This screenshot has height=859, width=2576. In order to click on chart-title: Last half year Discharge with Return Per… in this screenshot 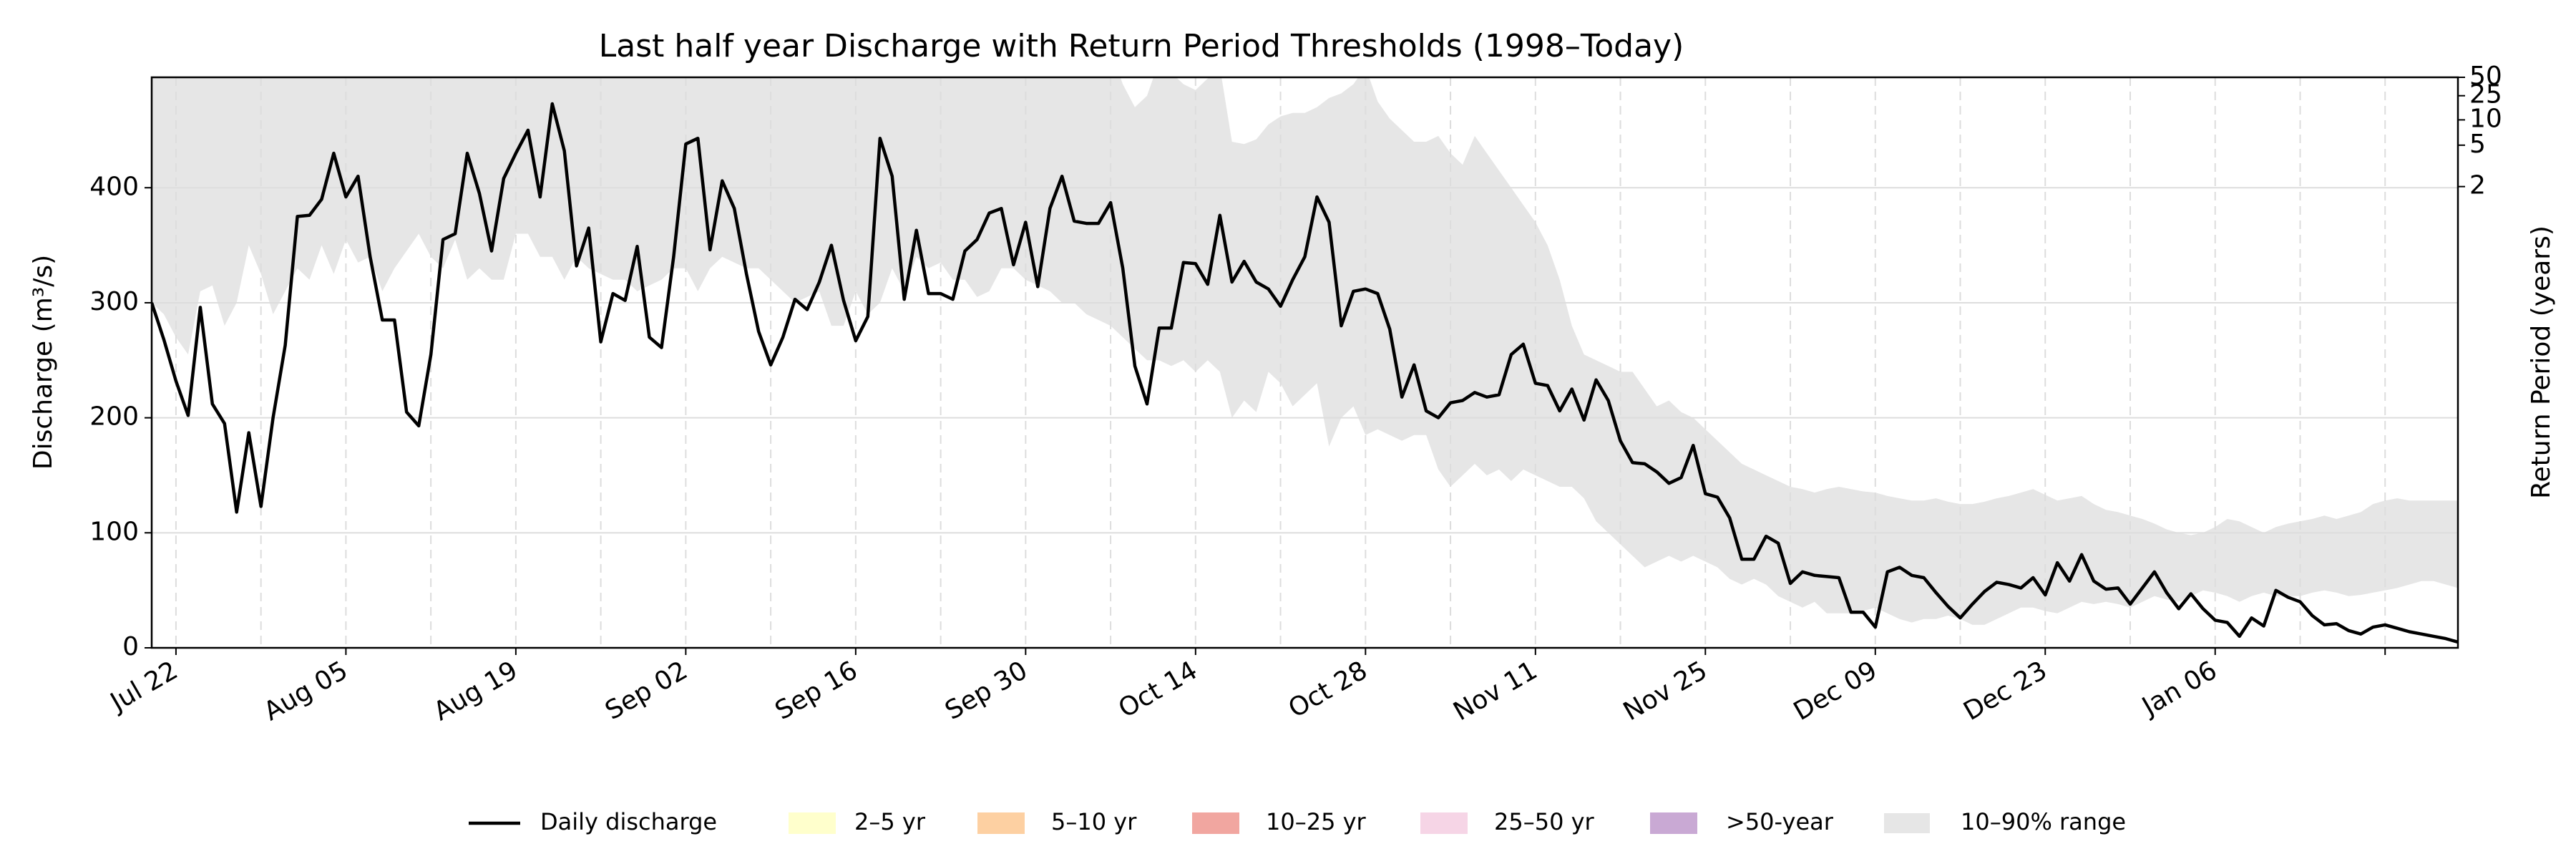, I will do `click(1141, 46)`.